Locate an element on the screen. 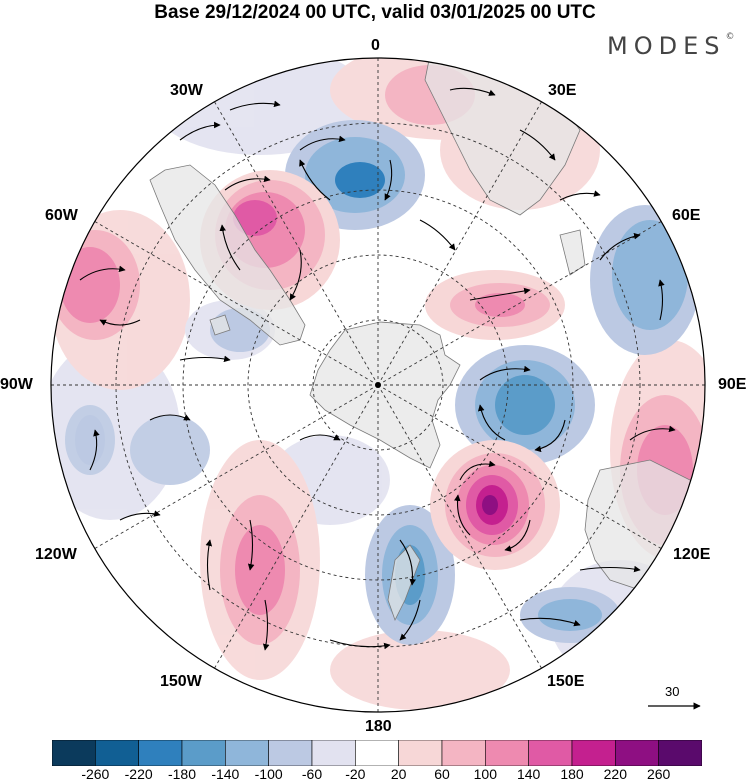  south-pole-marker is located at coordinates (378, 385).